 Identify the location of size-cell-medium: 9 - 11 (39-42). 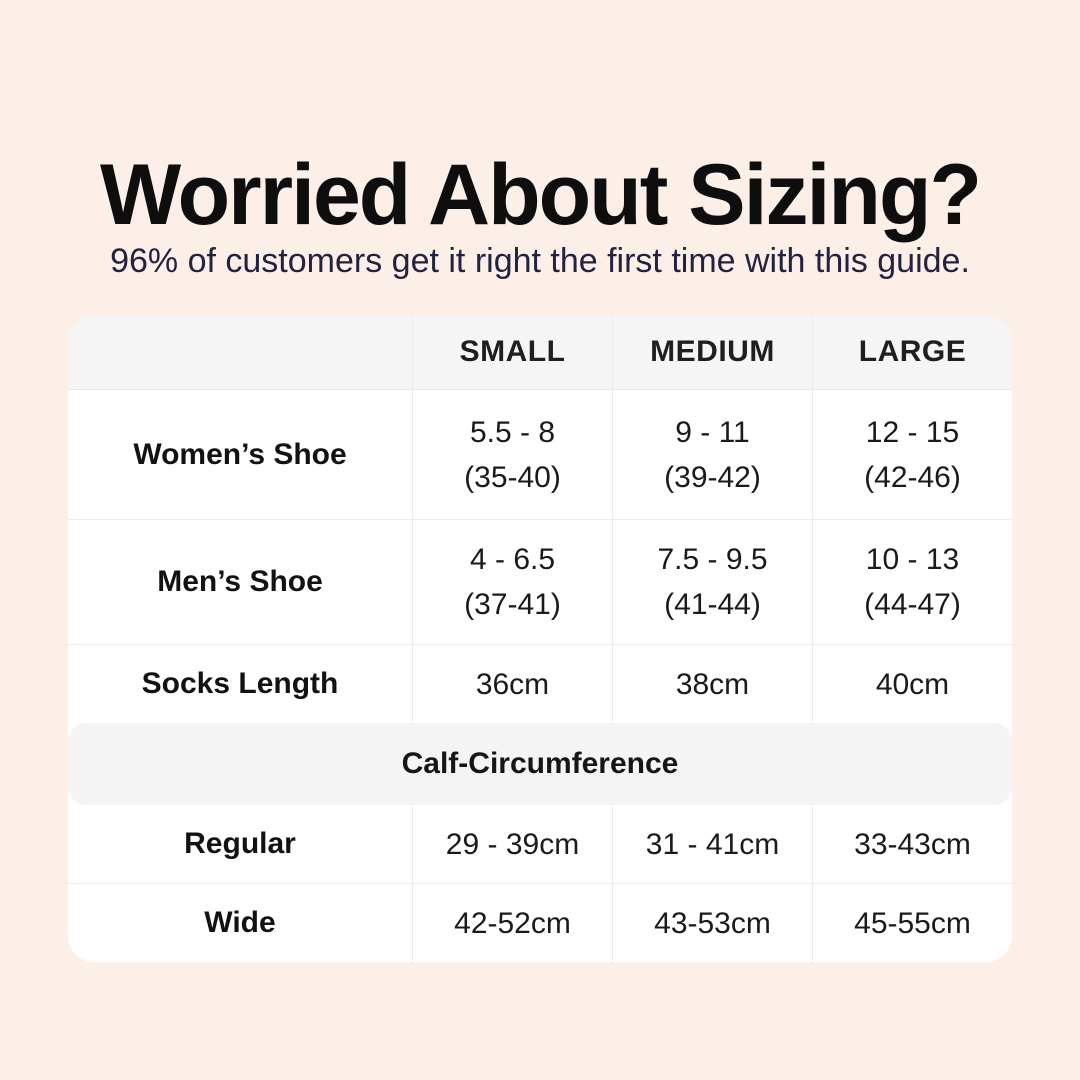
(712, 454).